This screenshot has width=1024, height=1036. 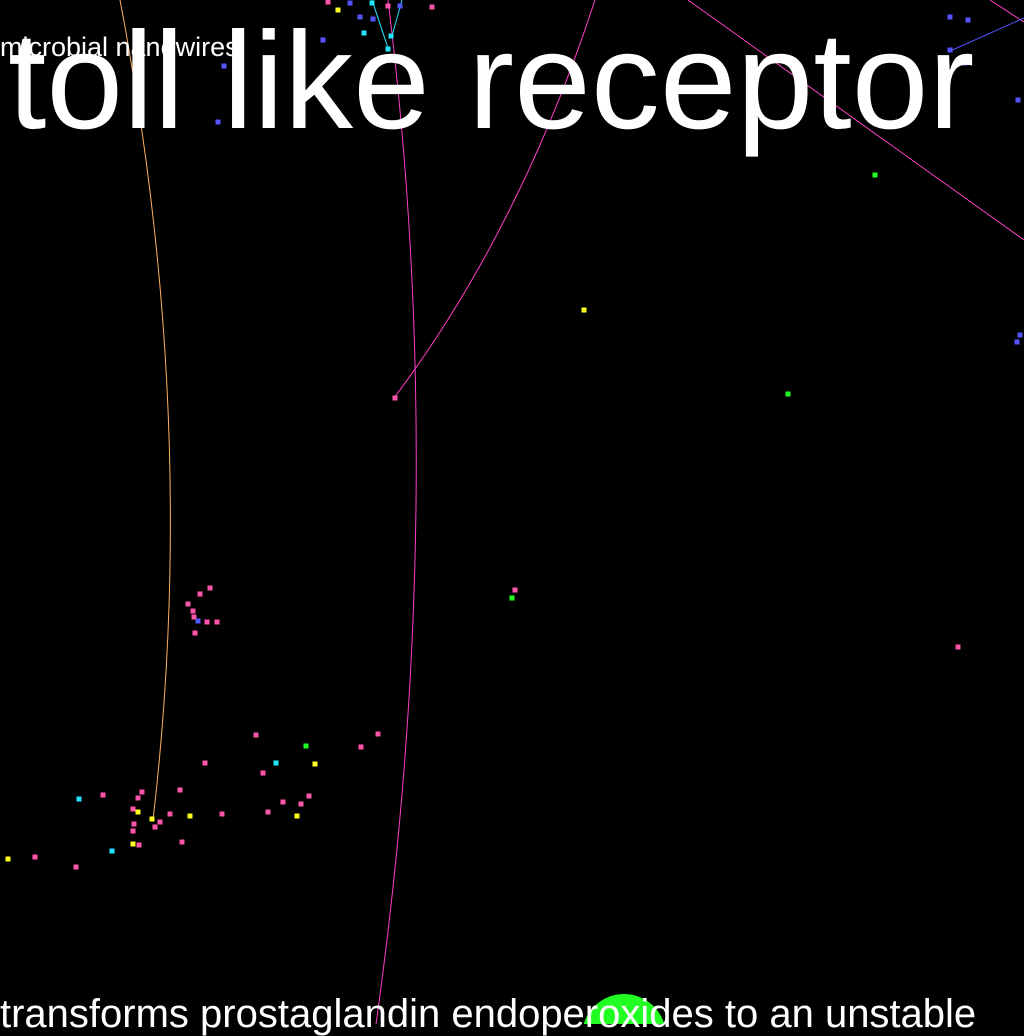 What do you see at coordinates (119, 47) in the screenshot?
I see `node-label-small: microbial nanowires` at bounding box center [119, 47].